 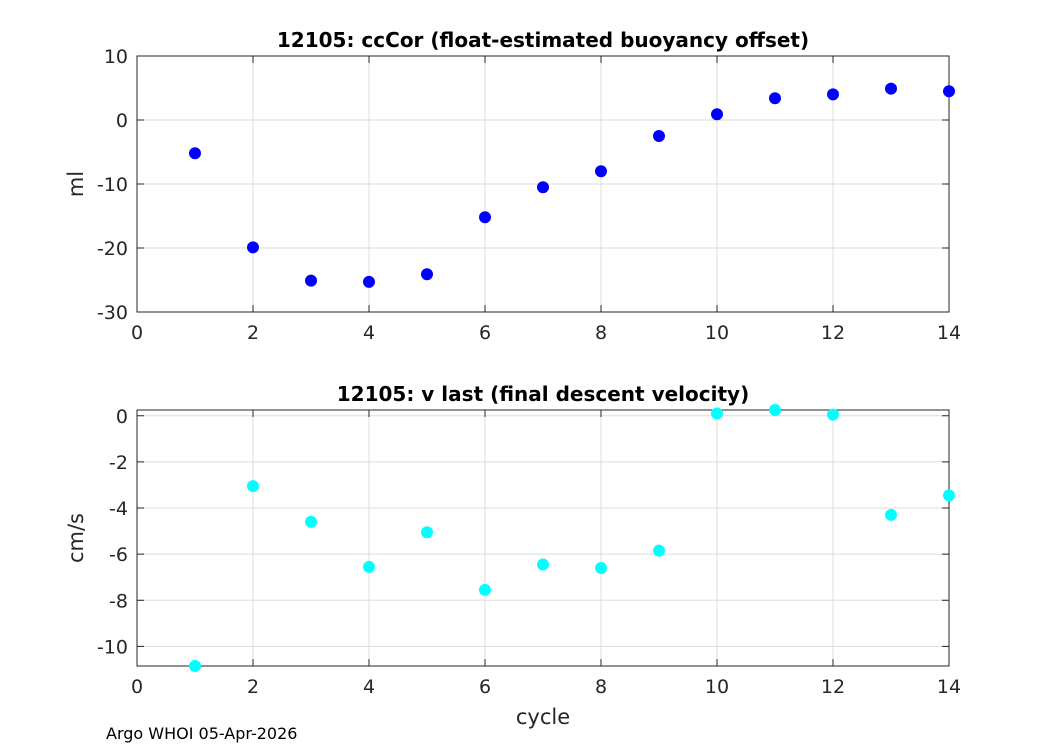 I want to click on y-tick-label: -8, so click(x=118, y=601).